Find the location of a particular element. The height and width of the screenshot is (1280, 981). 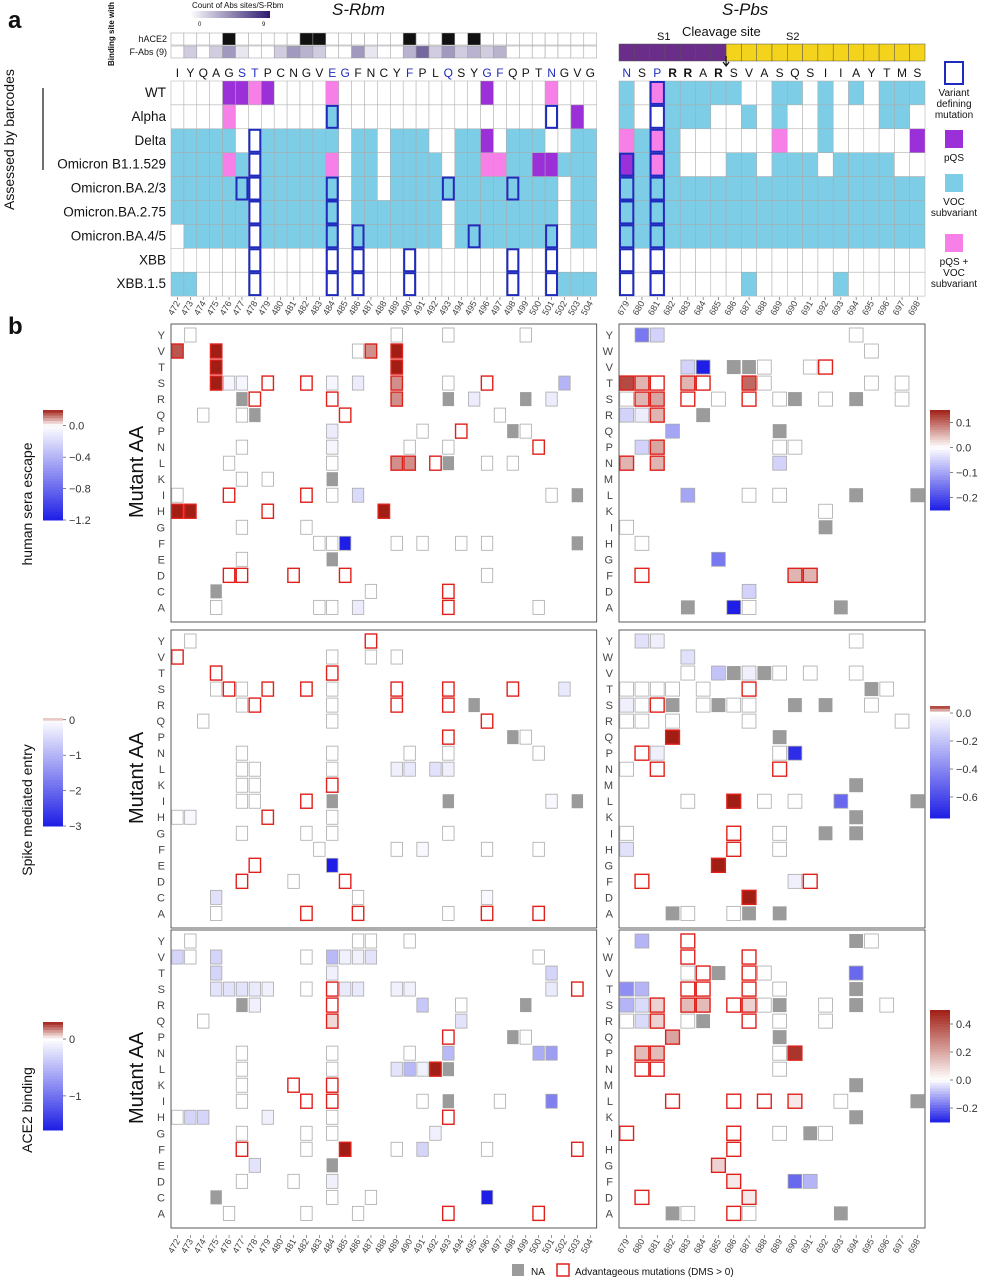

mutant-aa-label: F is located at coordinates (609, 882).